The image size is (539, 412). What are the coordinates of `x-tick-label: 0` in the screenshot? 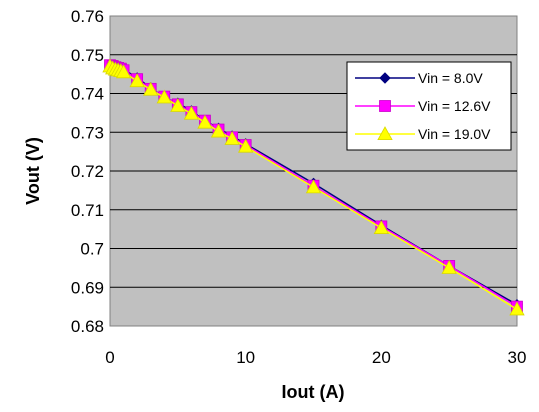 It's located at (109, 357).